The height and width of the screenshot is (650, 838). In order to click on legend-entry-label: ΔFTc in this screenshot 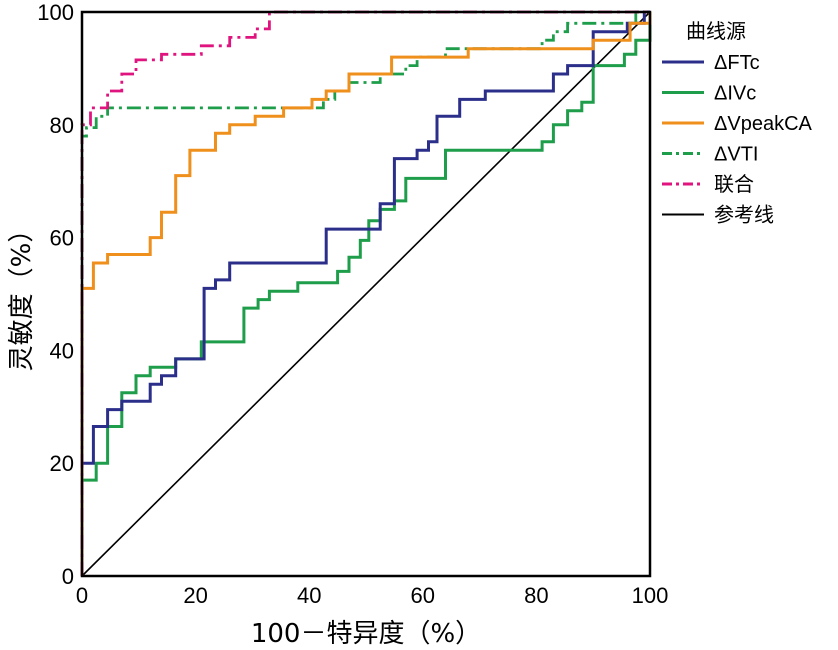, I will do `click(737, 63)`.